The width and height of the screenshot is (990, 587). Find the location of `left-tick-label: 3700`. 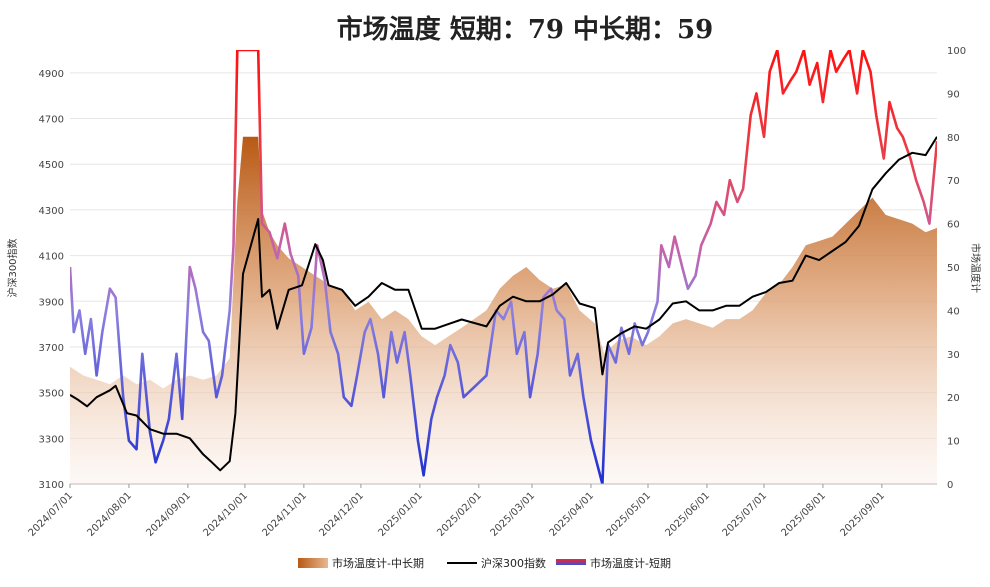

left-tick-label: 3700 is located at coordinates (51, 348).